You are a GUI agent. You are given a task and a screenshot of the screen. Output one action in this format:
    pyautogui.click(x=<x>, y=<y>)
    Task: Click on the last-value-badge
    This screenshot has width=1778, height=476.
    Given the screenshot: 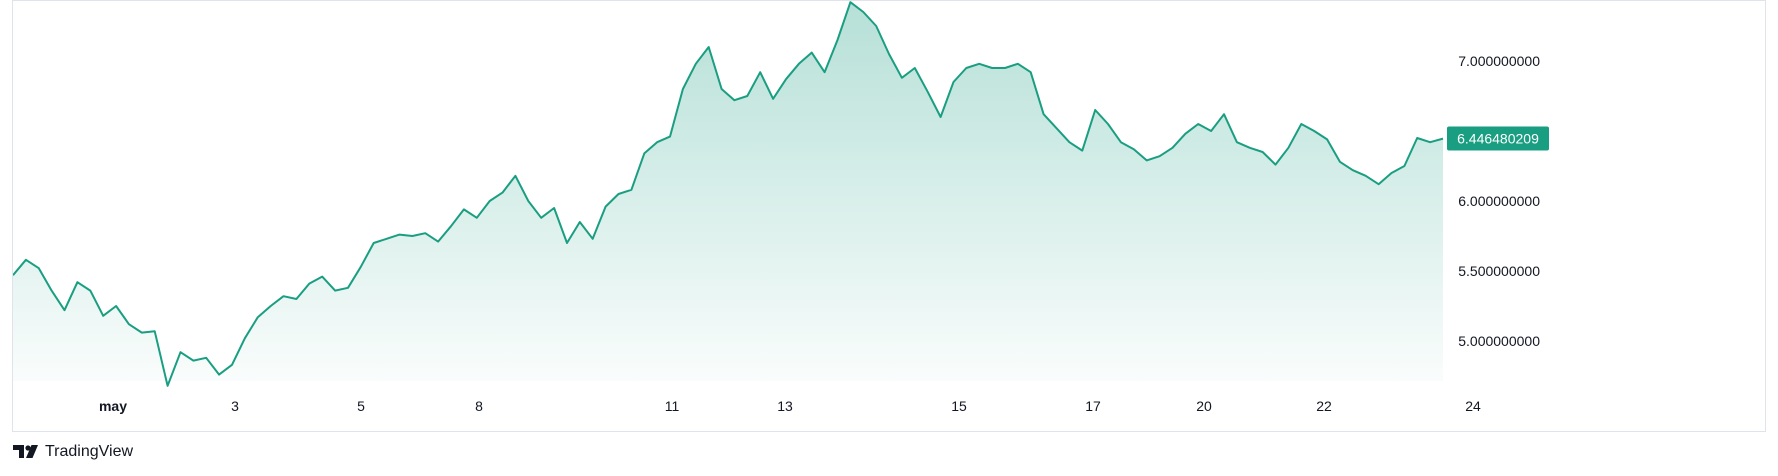 What is the action you would take?
    pyautogui.click(x=1498, y=138)
    